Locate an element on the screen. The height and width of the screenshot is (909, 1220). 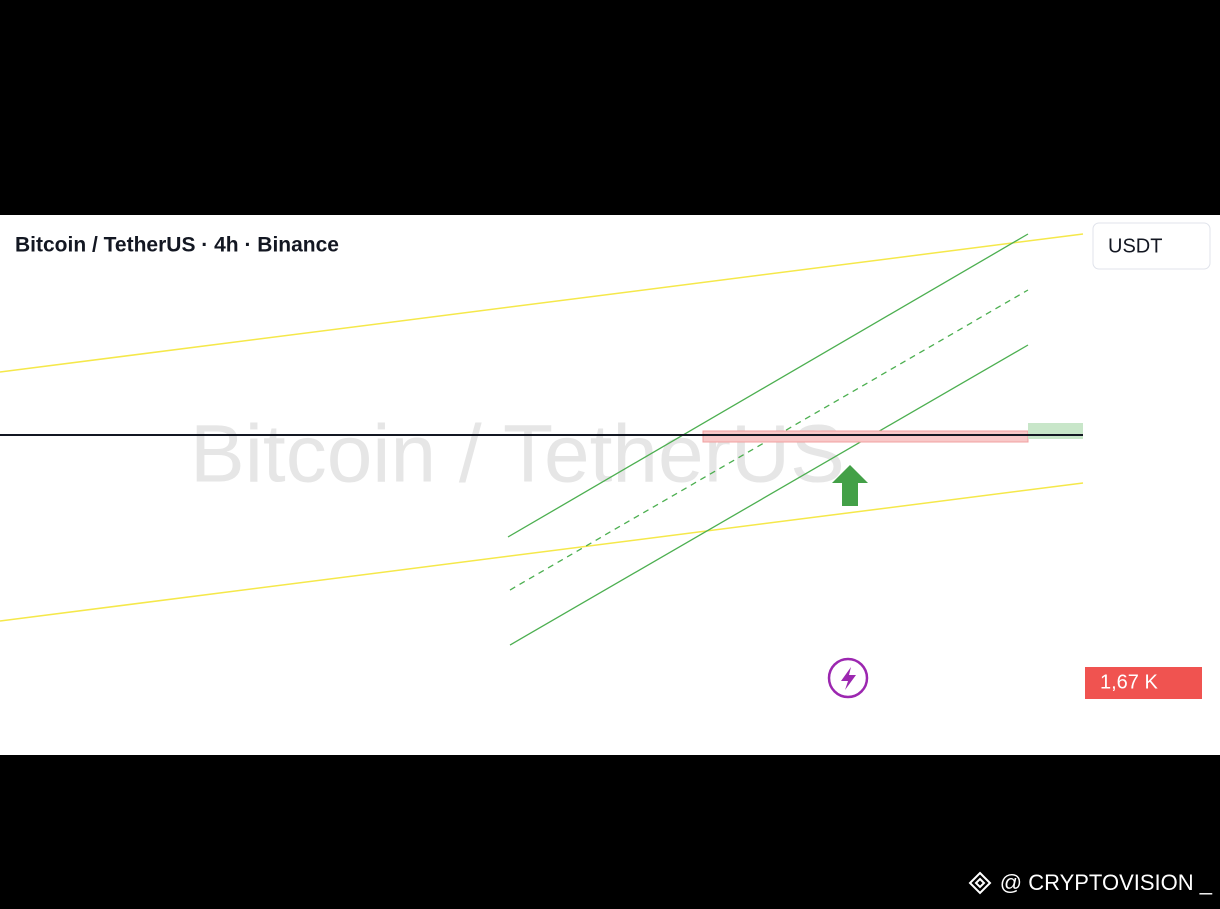
volume-badge is located at coordinates (1143, 683).